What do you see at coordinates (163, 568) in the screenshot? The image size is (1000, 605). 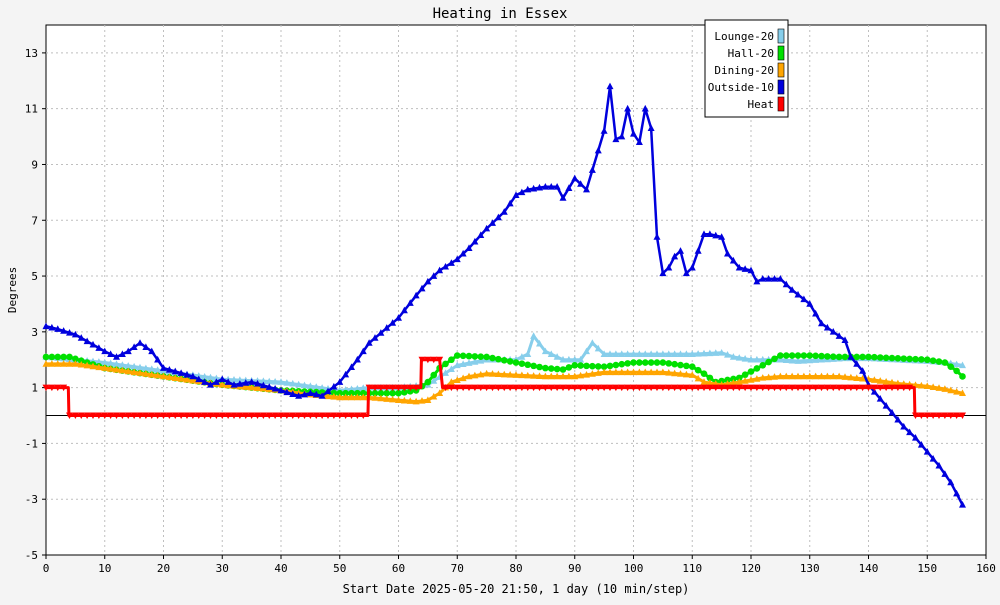 I see `x-tick-label: 20` at bounding box center [163, 568].